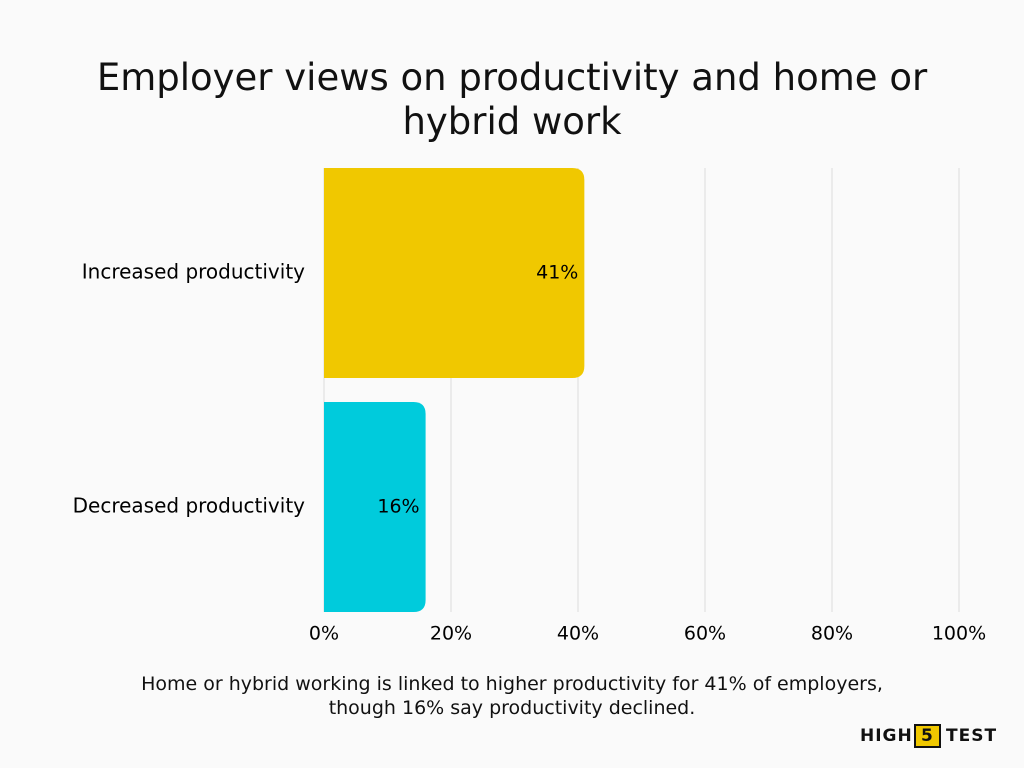  I want to click on brand-badge: 5, so click(927, 736).